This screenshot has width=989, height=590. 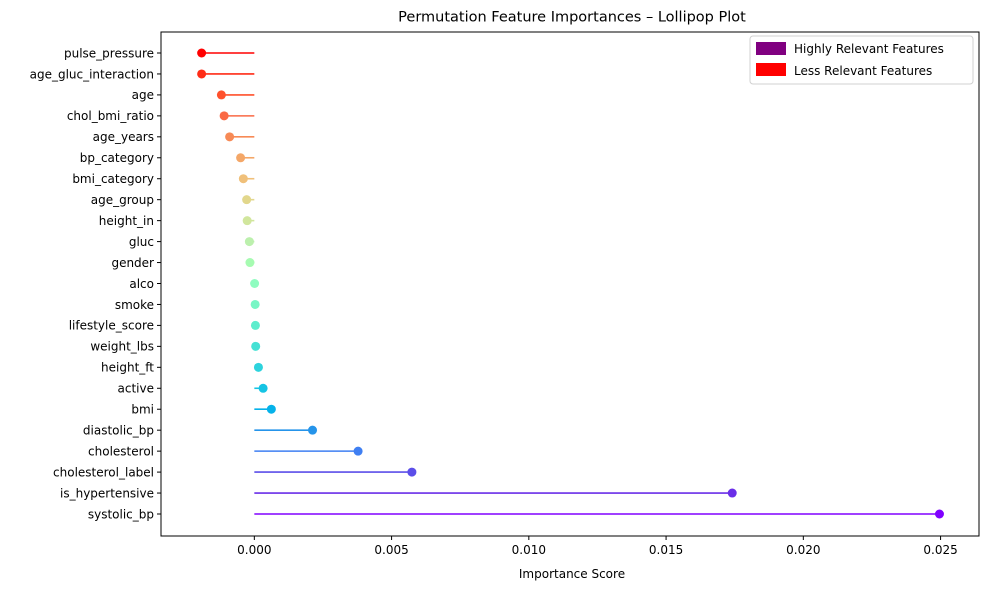 I want to click on y-tick-label: gender, so click(x=132, y=263).